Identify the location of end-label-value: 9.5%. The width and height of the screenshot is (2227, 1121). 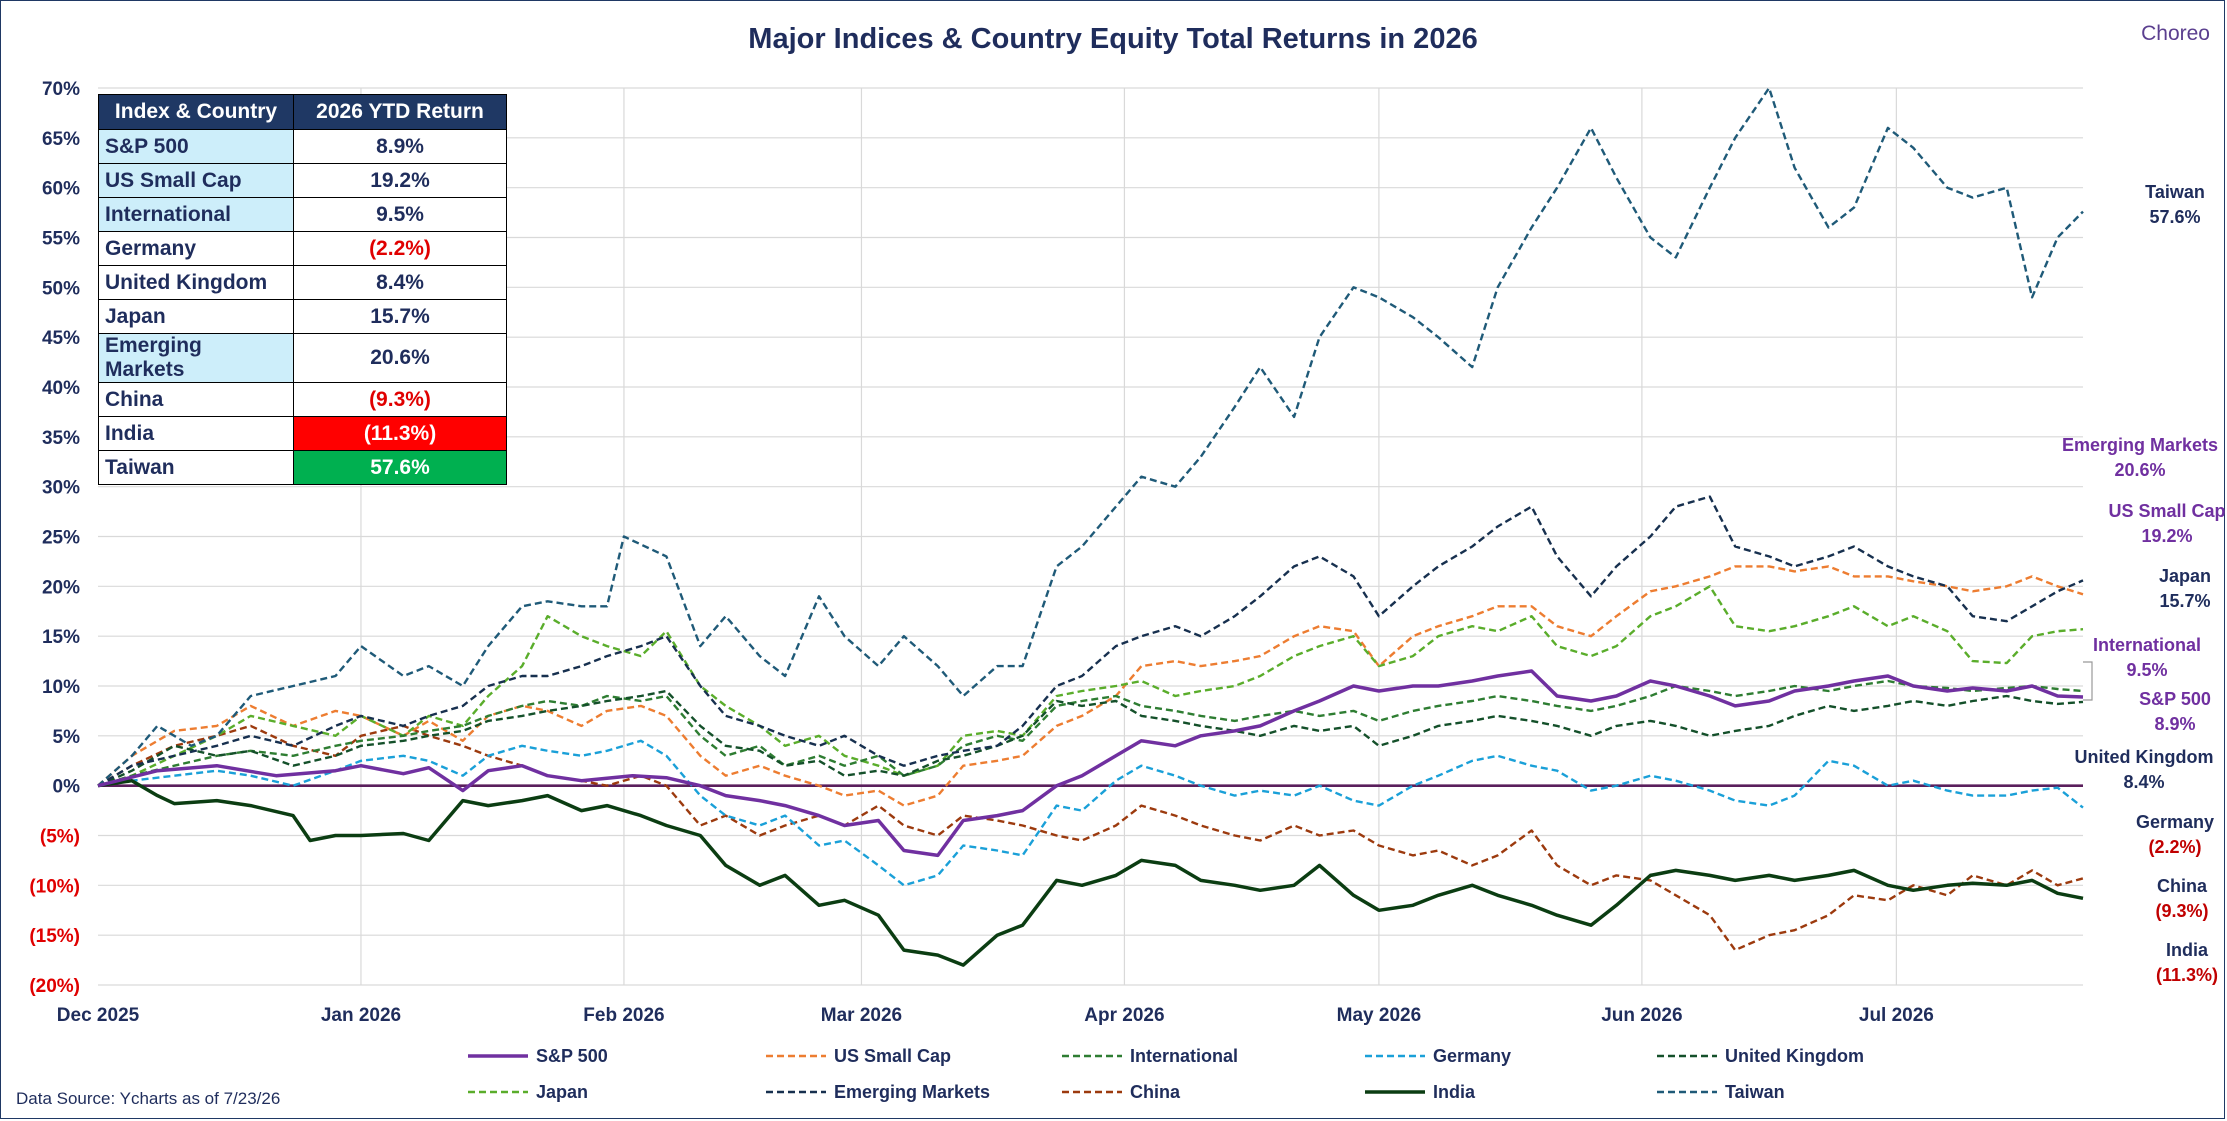
(2146, 670).